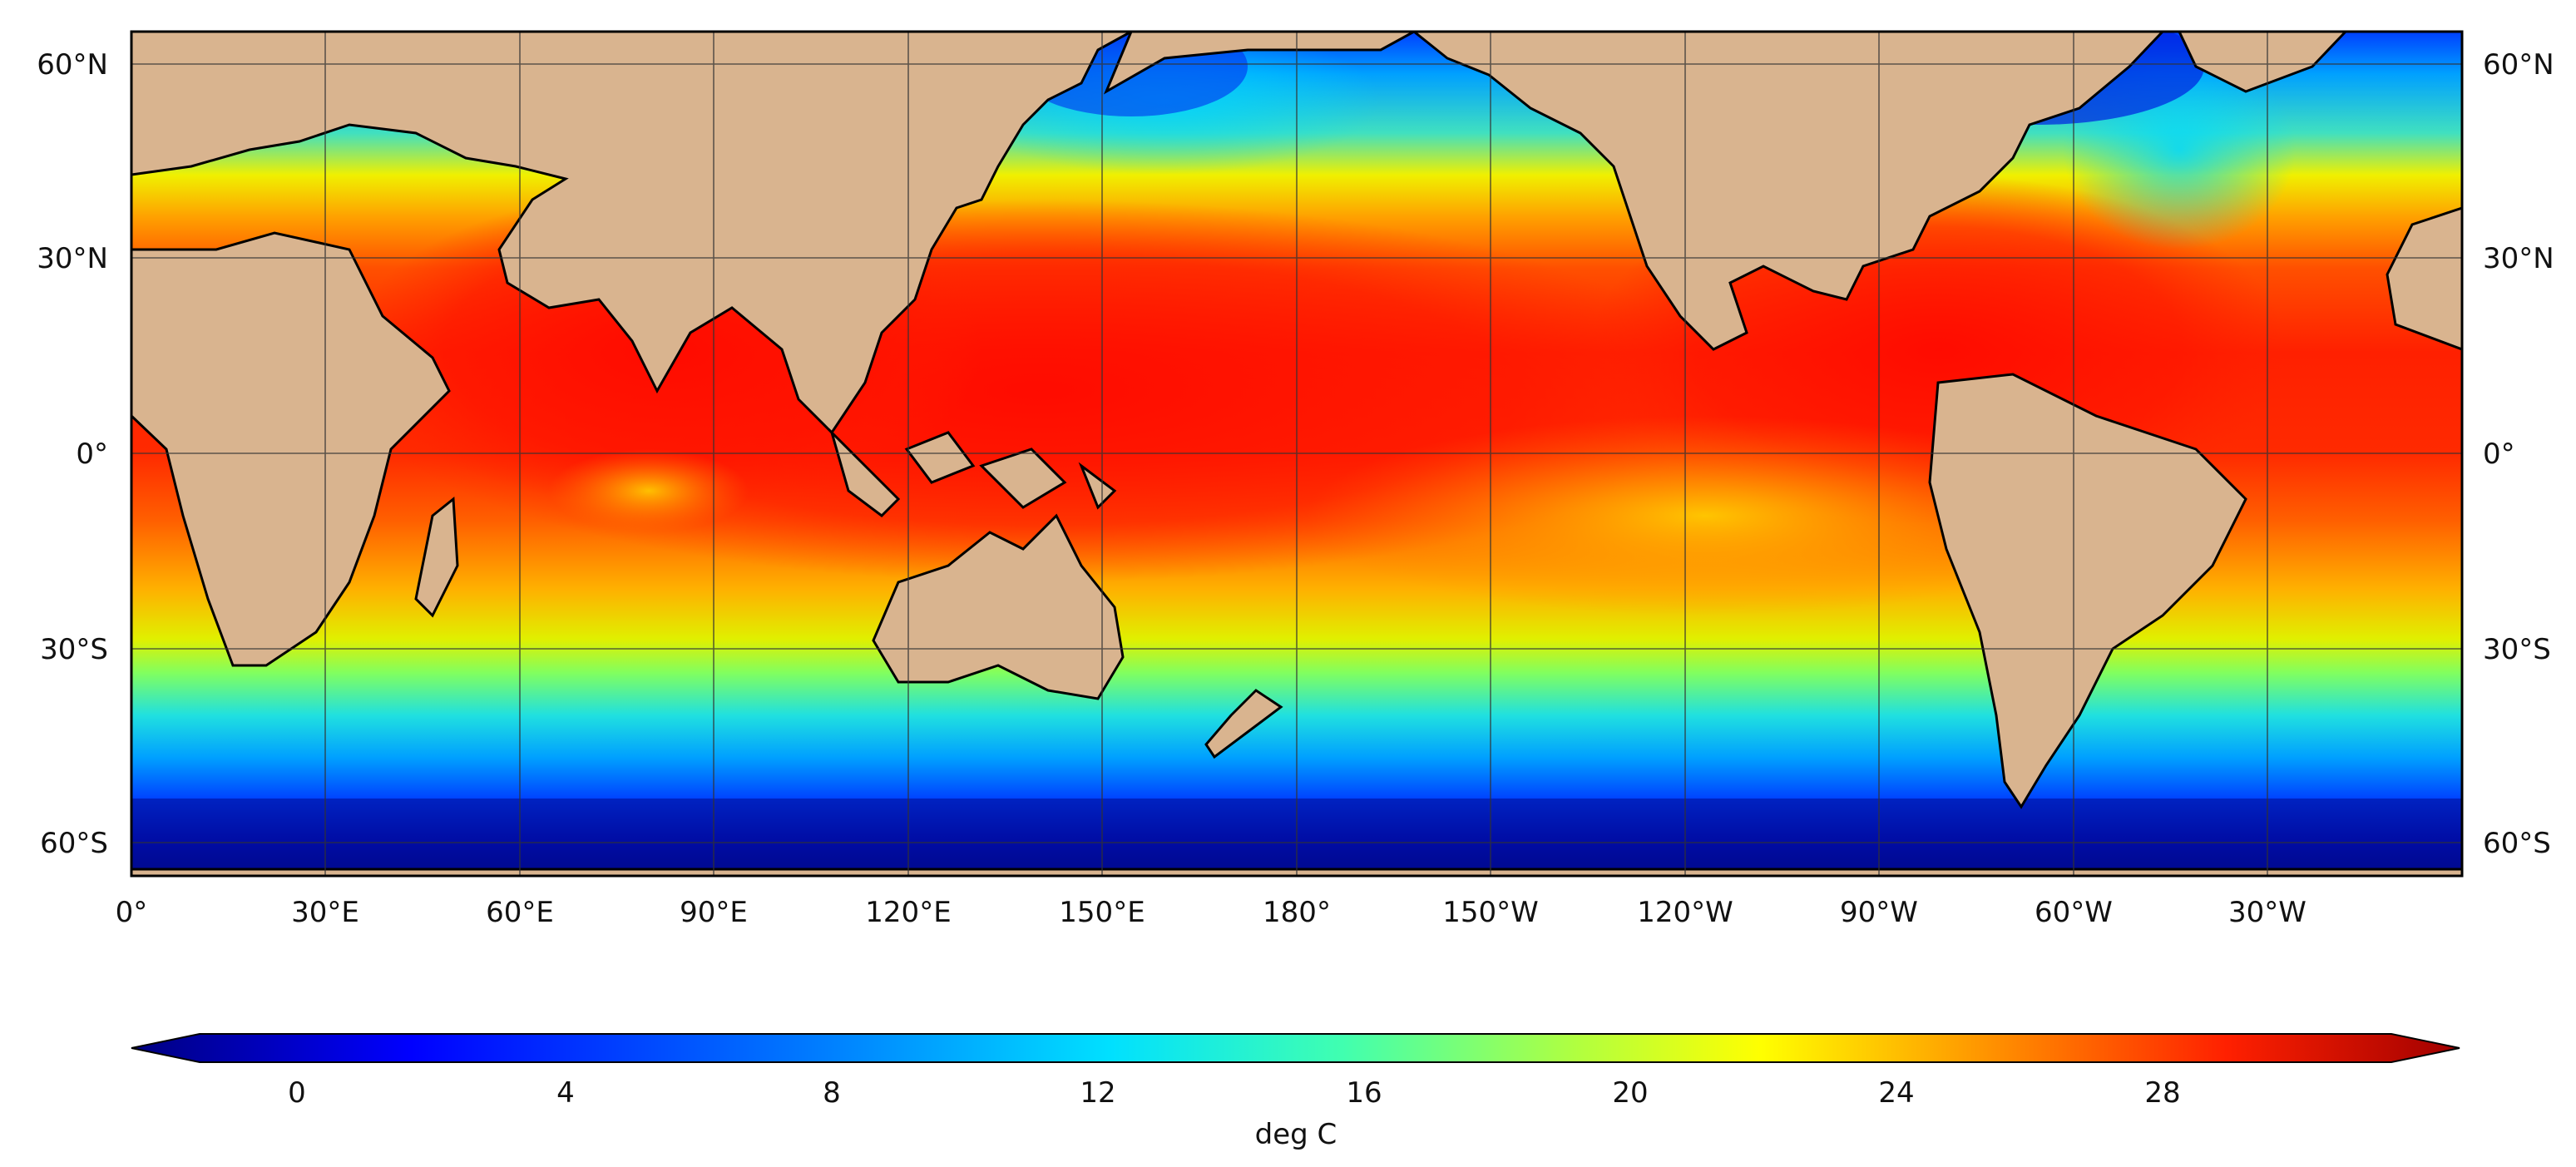 The image size is (2576, 1167). What do you see at coordinates (1364, 1093) in the screenshot?
I see `colorbar-tick-label: 16` at bounding box center [1364, 1093].